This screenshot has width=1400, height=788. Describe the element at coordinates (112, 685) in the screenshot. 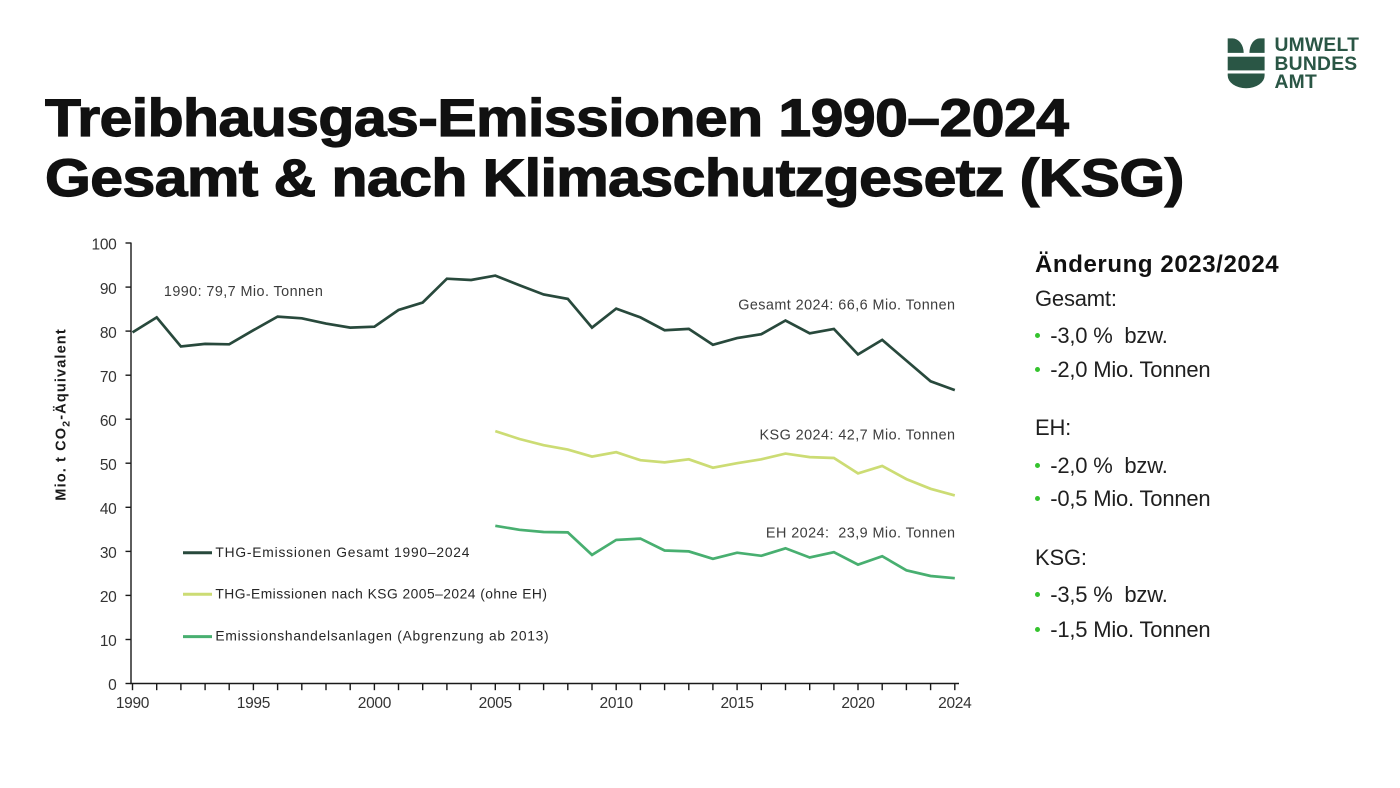

I see `svg-text: 0` at that location.